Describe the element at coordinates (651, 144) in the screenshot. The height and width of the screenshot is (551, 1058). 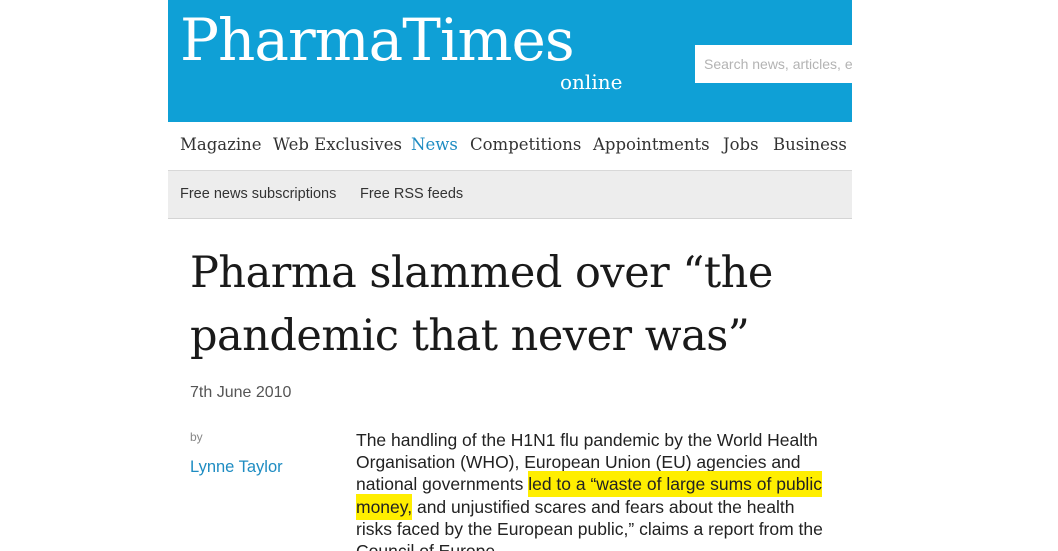
I see `nav-item-appointments: Appointments` at that location.